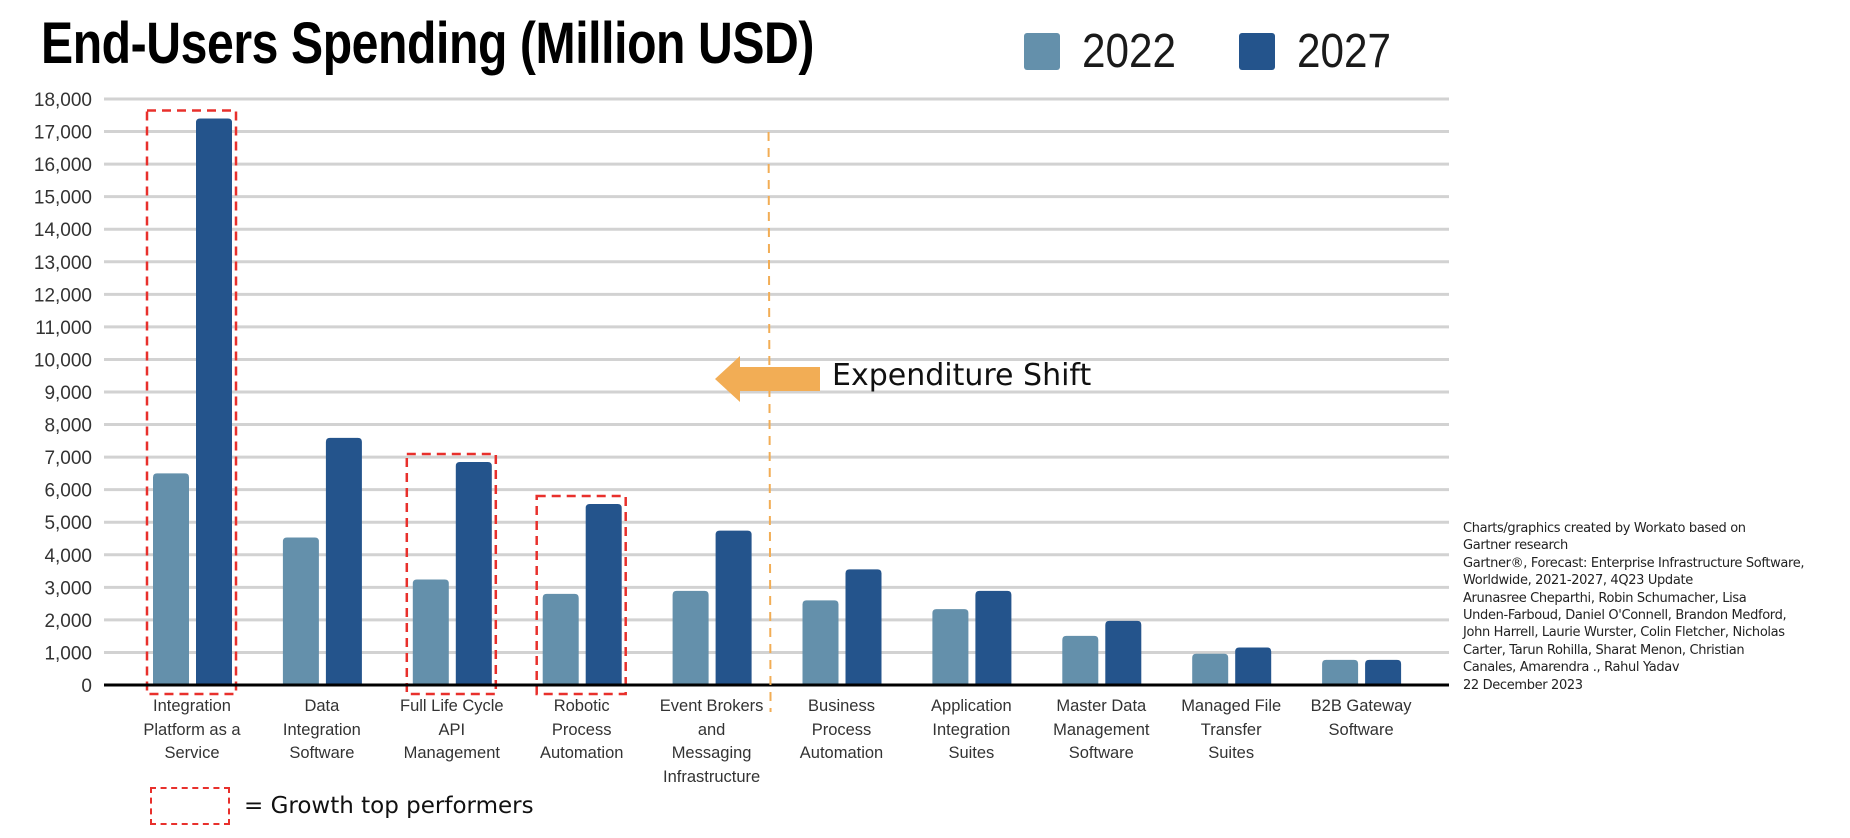 This screenshot has width=1850, height=838. Describe the element at coordinates (581, 729) in the screenshot. I see `x-tick-label: Robotic Process Automation` at that location.